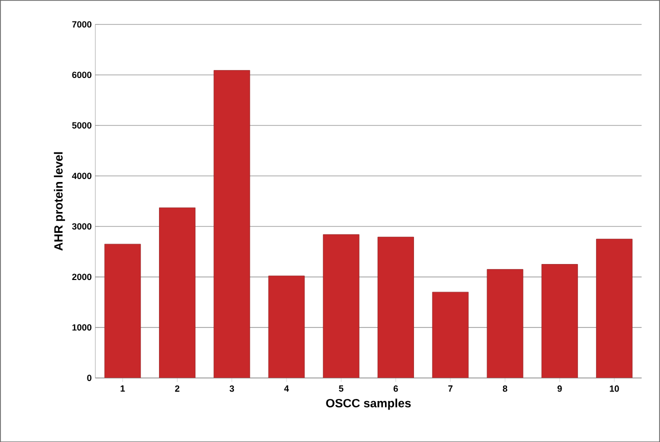 The width and height of the screenshot is (660, 442). I want to click on x-tick-label: 1, so click(122, 388).